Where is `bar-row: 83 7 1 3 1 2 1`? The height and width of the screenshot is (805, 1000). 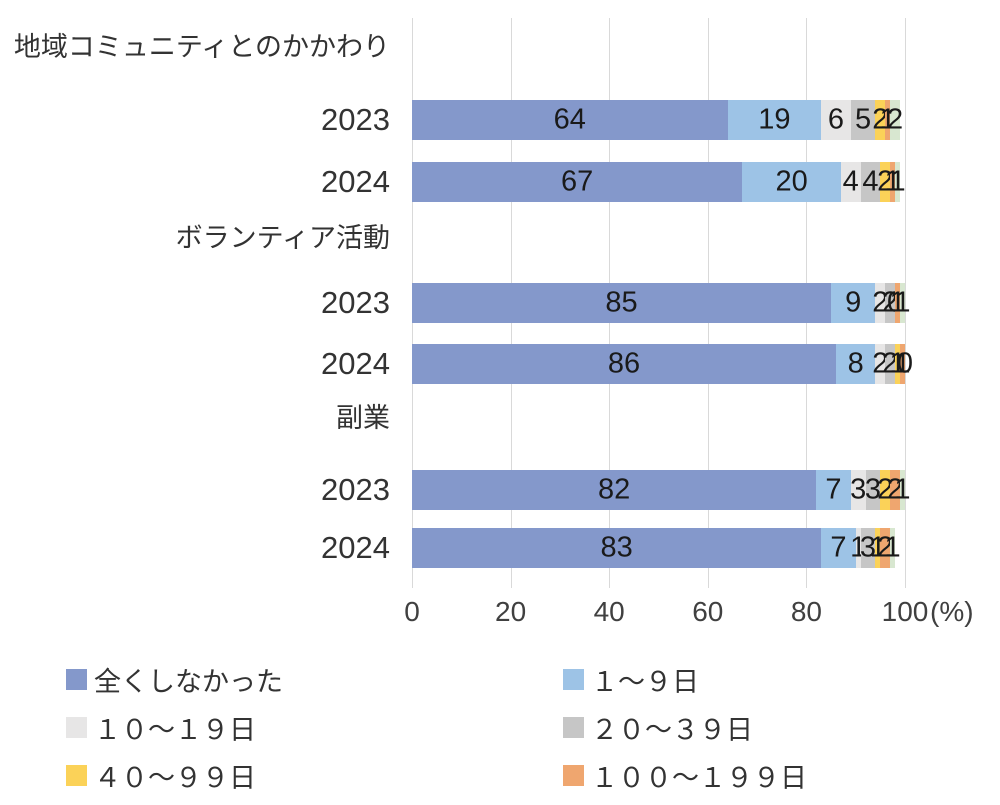
bar-row: 83 7 1 3 1 2 1 is located at coordinates (658, 548).